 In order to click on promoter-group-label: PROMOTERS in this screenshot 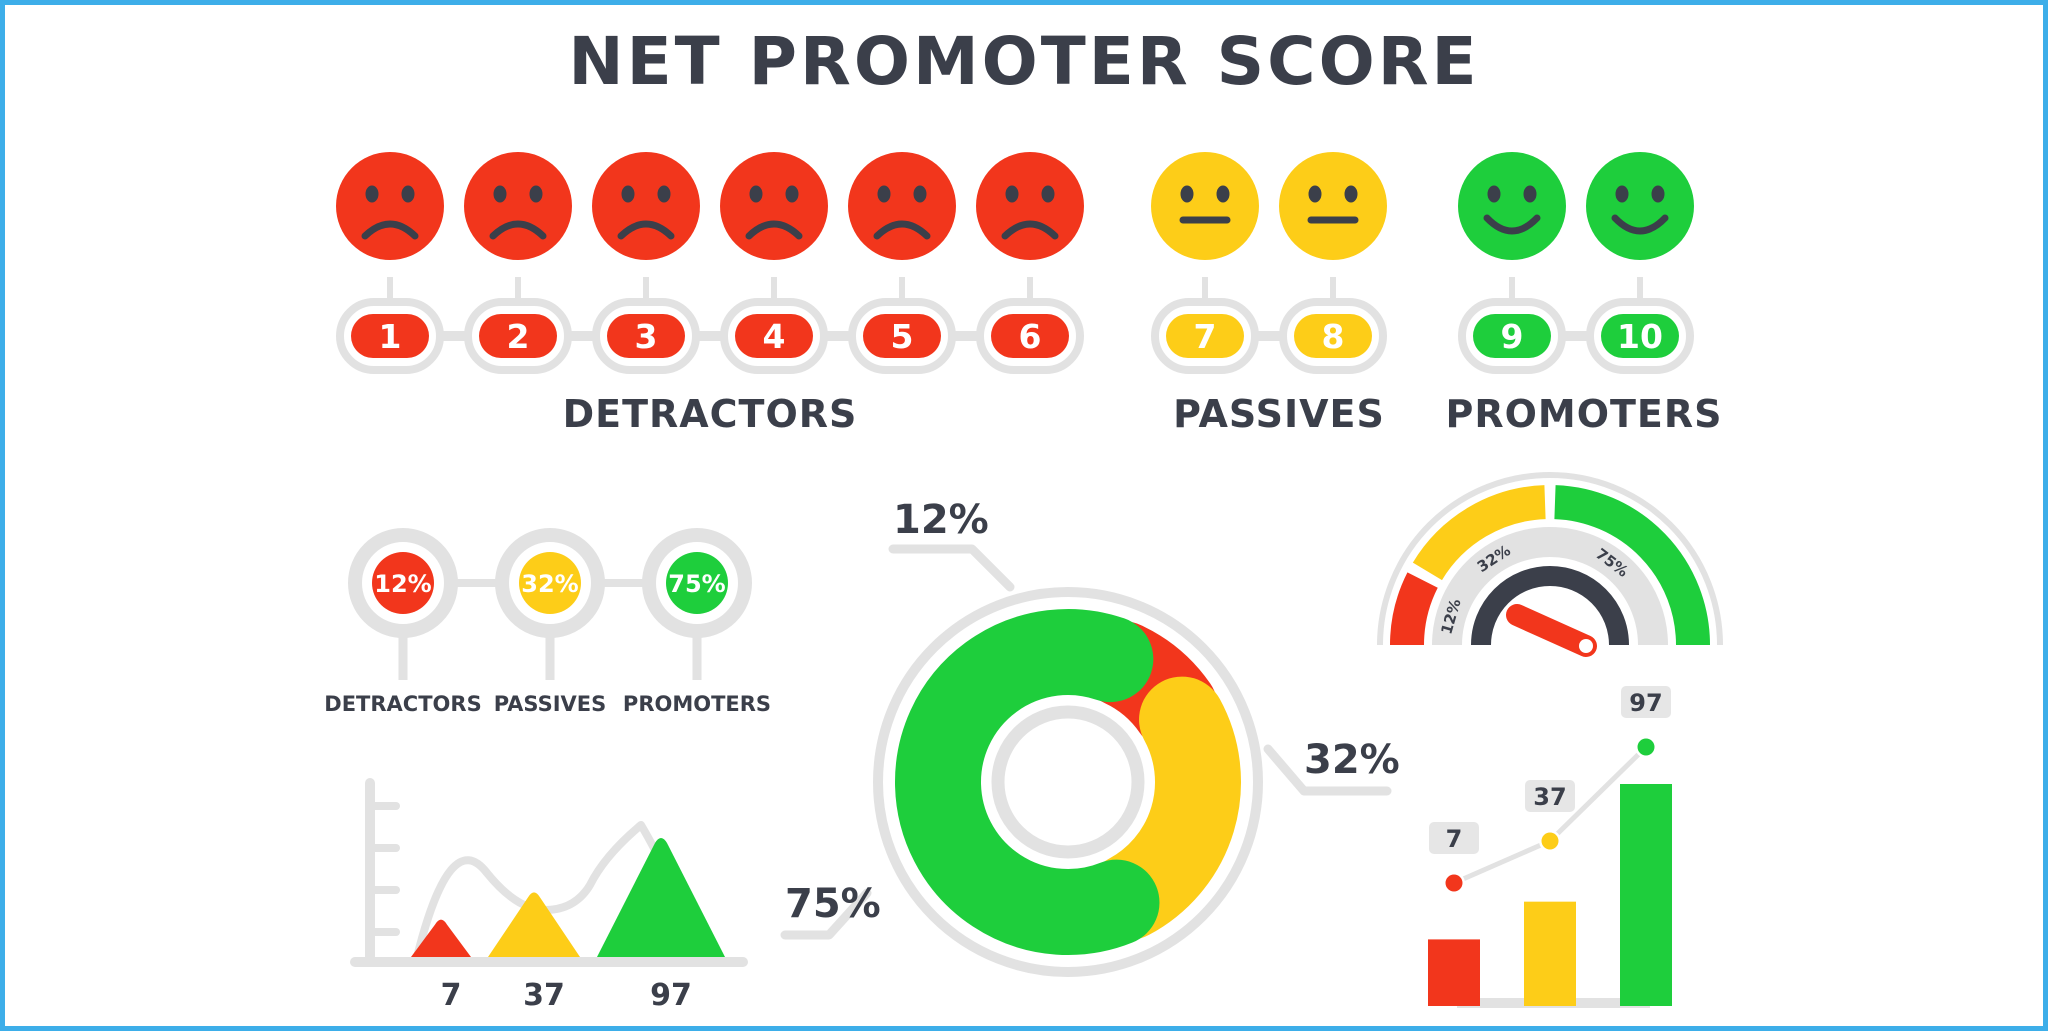, I will do `click(1583, 414)`.